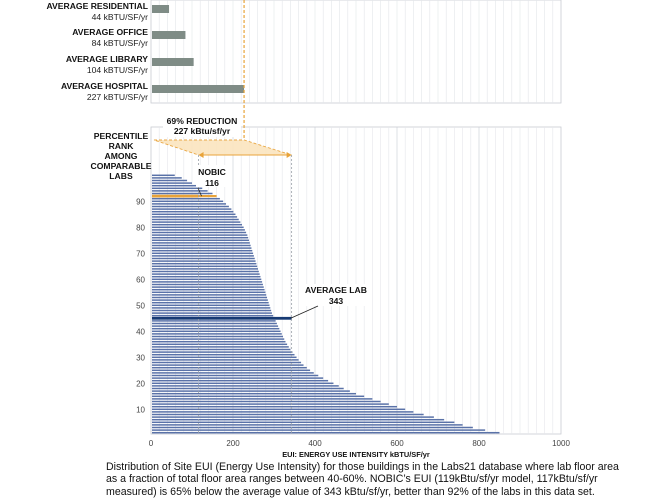 The image size is (650, 500). I want to click on top-bar-value-label: 44 kBTU/SF/yr, so click(120, 17).